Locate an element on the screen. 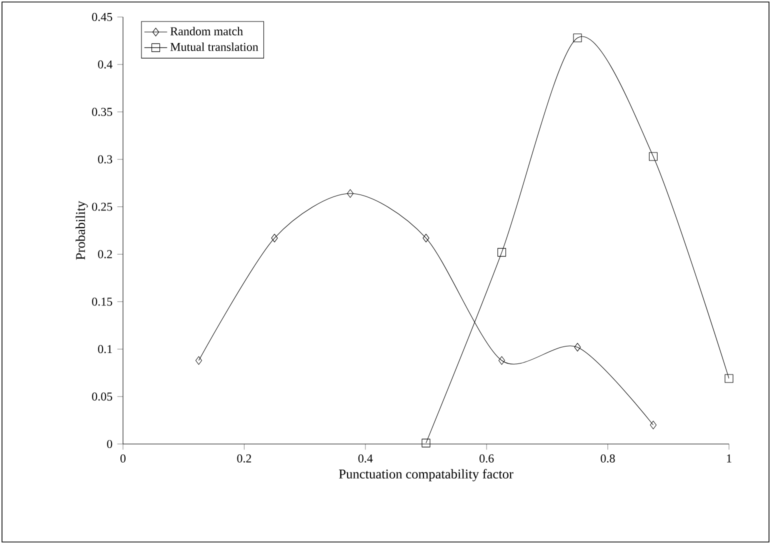  y-tick-label: 0.25 is located at coordinates (102, 206).